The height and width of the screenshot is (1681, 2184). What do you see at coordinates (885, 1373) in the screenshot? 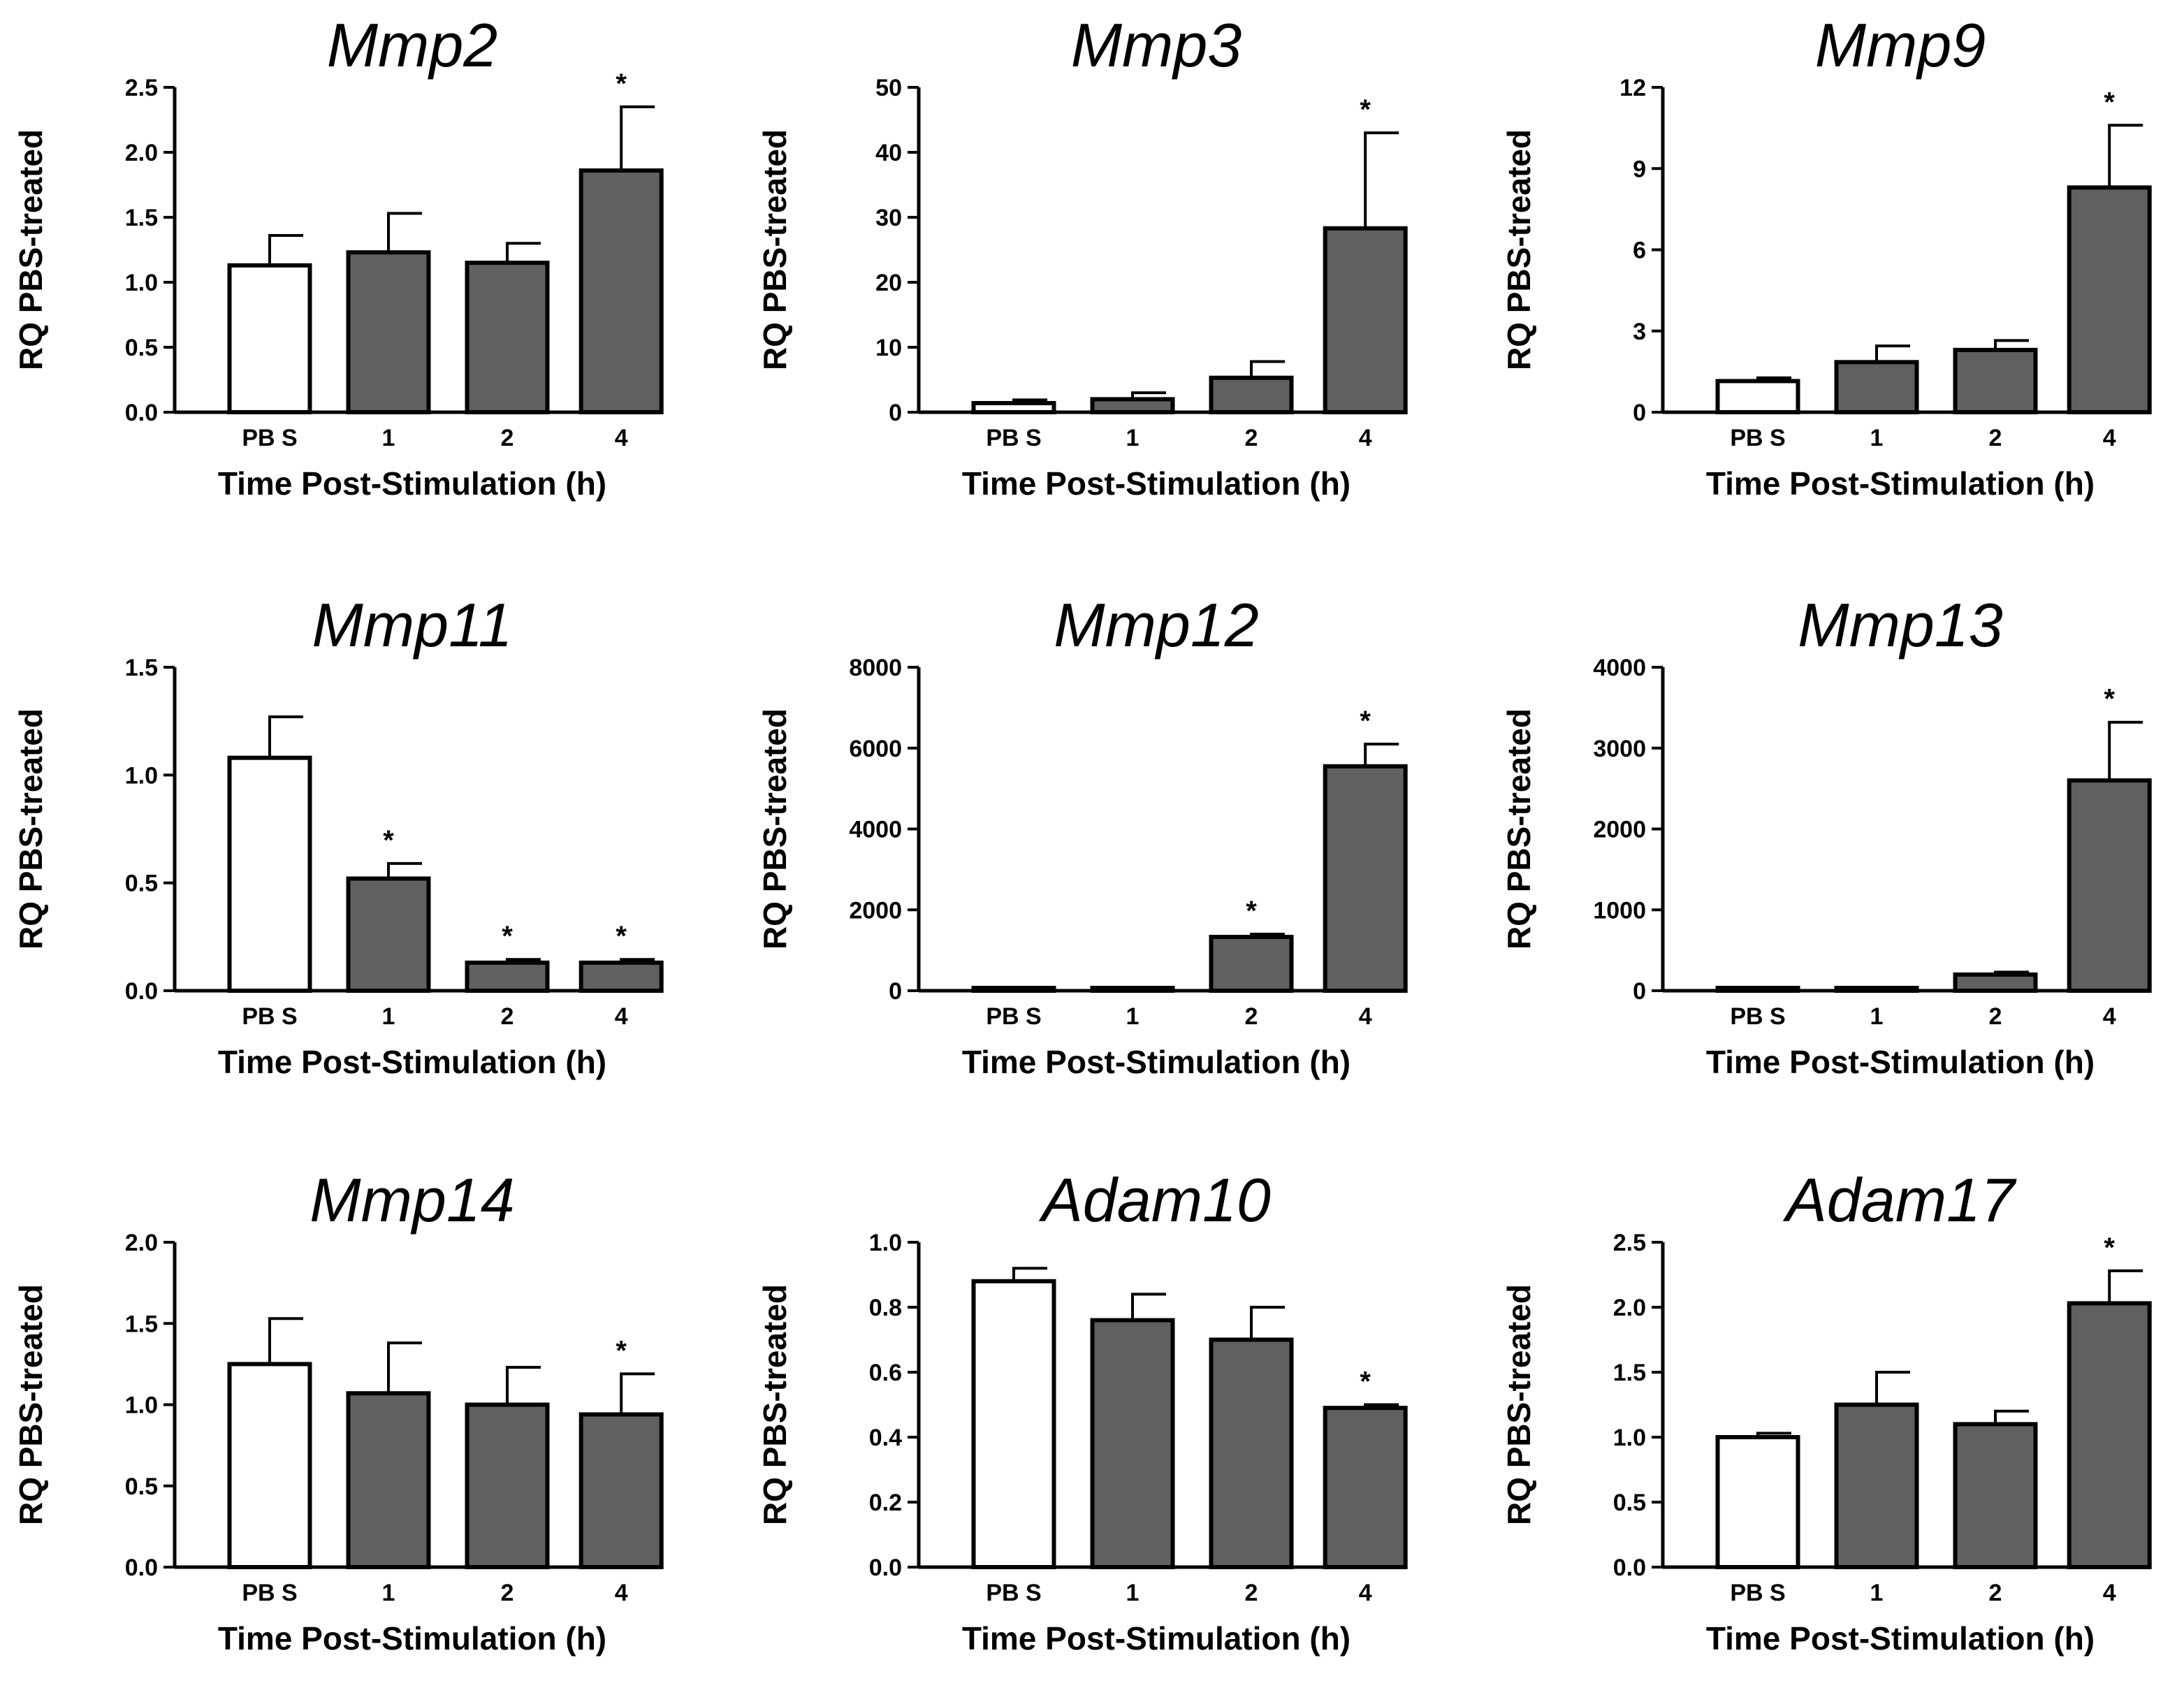
I see `chart-7-ytick-label: 0.6` at bounding box center [885, 1373].